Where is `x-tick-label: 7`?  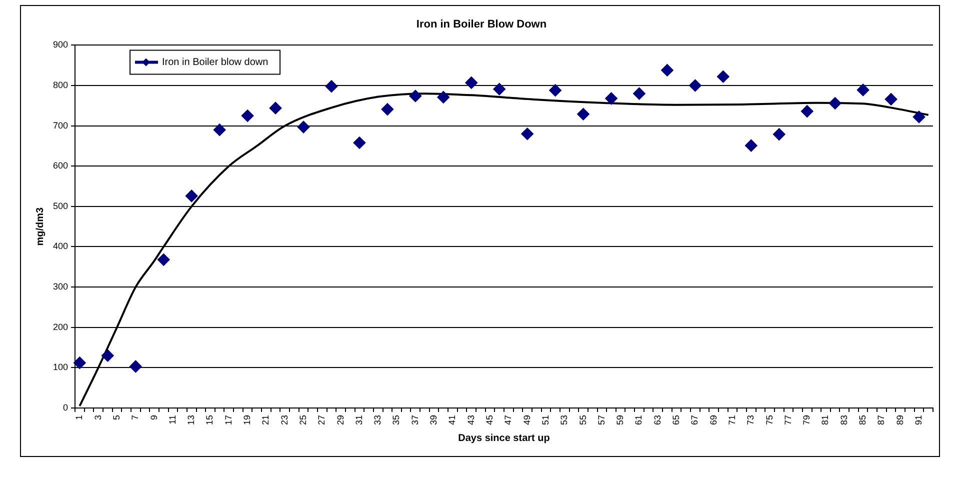
x-tick-label: 7 is located at coordinates (135, 417).